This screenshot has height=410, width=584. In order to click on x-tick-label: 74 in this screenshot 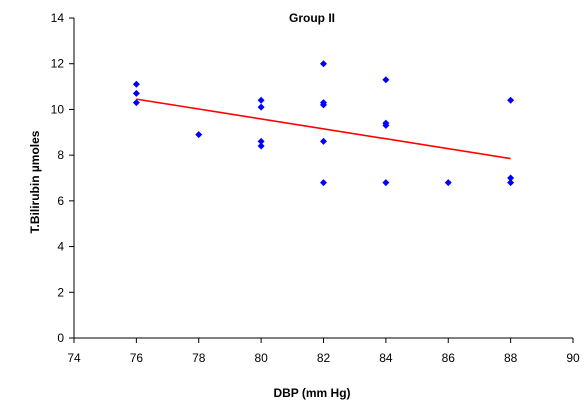, I will do `click(74, 358)`.